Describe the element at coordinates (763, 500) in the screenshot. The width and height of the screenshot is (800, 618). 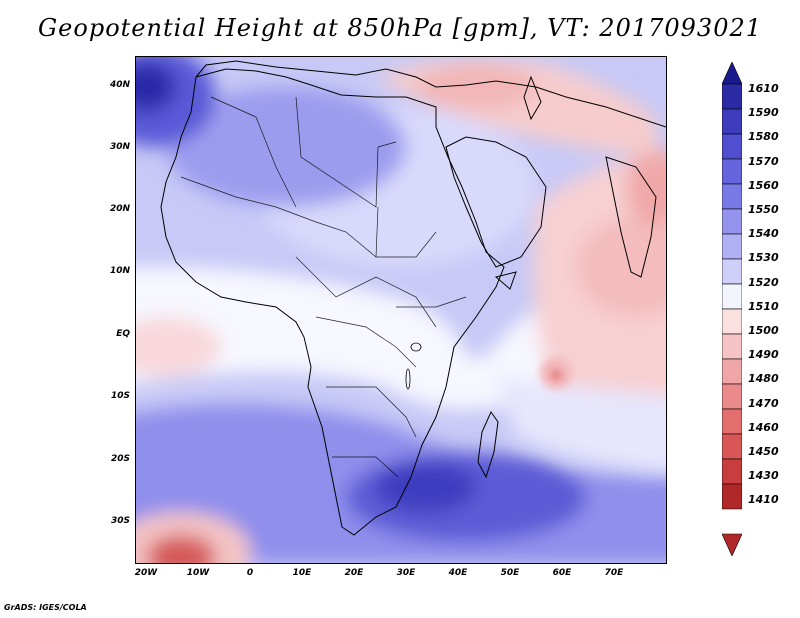
I see `colorbar-level-label: 1410` at that location.